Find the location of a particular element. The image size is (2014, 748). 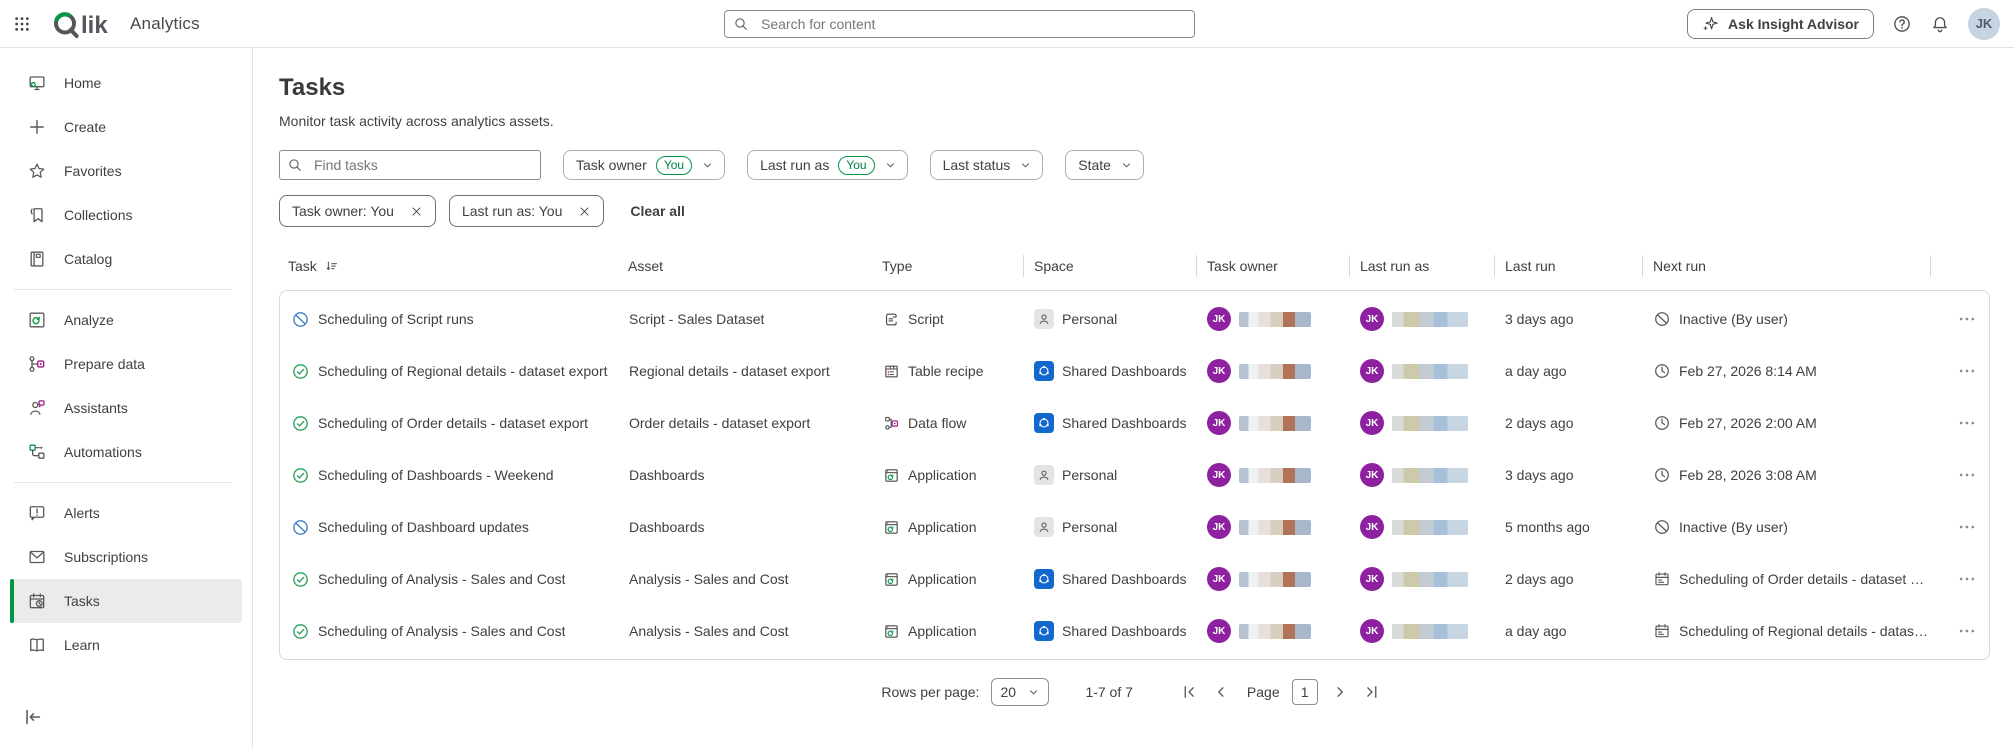

sort-ascending-icon is located at coordinates (331, 266).